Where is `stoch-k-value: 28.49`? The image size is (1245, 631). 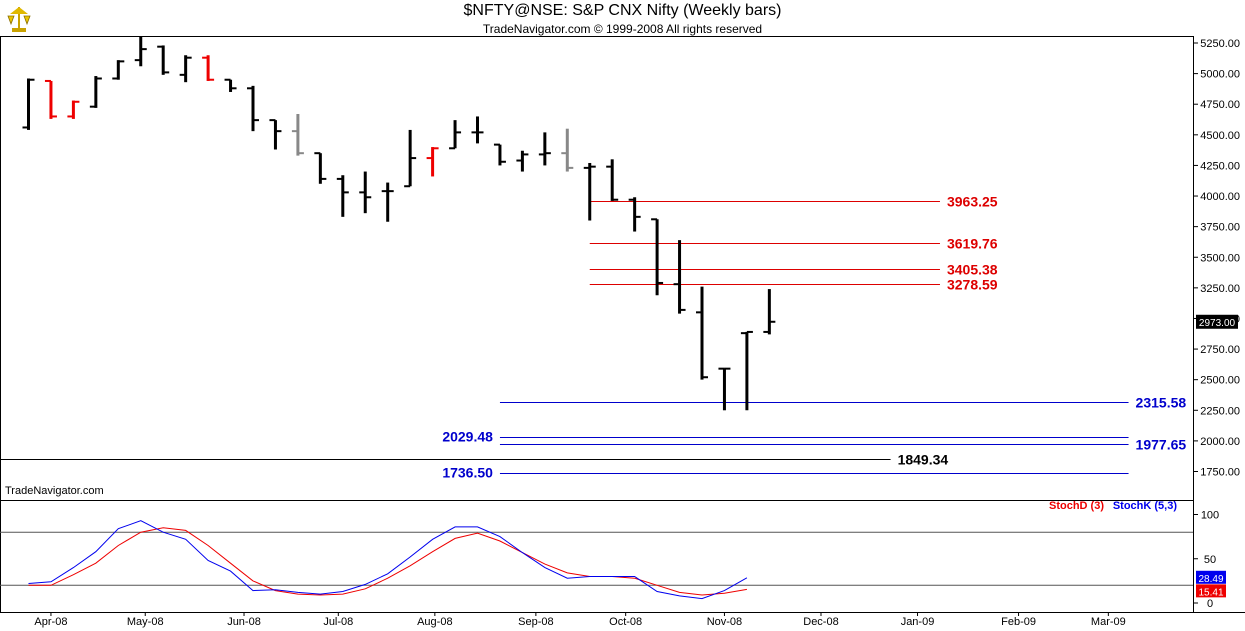 stoch-k-value: 28.49 is located at coordinates (1210, 579).